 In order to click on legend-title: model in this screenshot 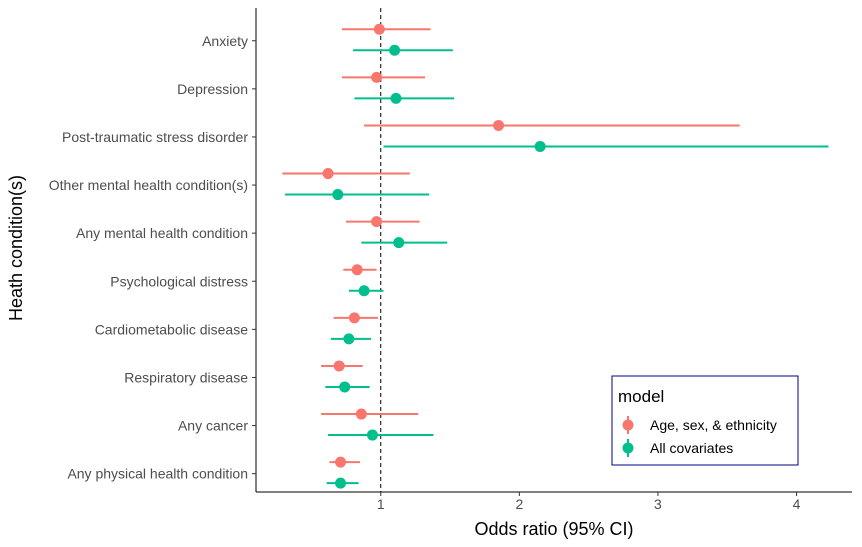, I will do `click(641, 396)`.